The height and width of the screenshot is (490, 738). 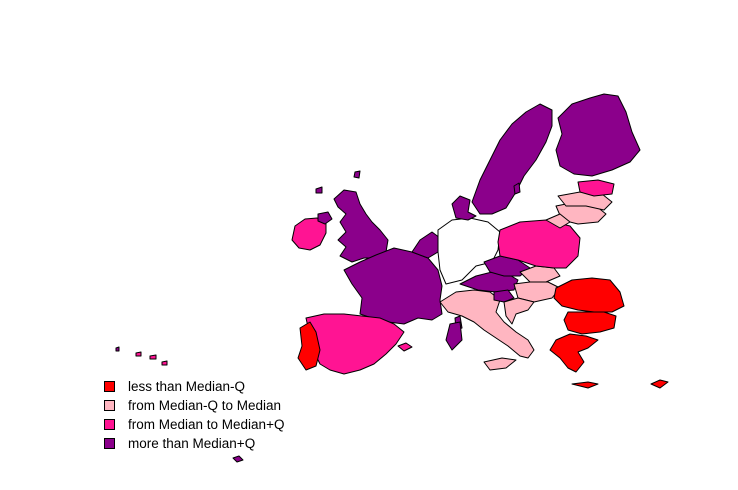 What do you see at coordinates (512, 159) in the screenshot?
I see `region-sweden` at bounding box center [512, 159].